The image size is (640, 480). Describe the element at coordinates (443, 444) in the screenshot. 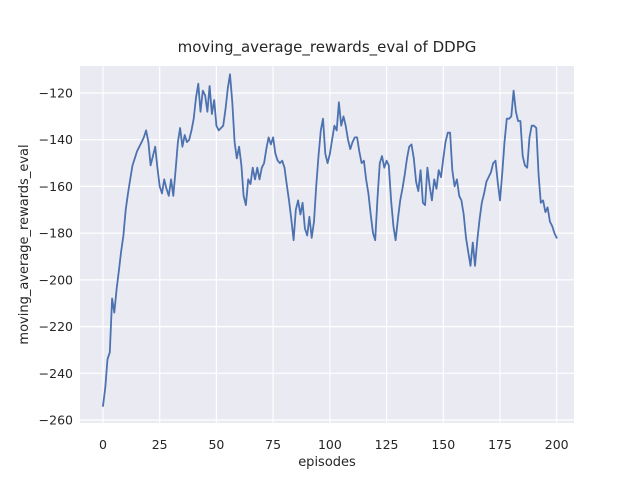

I see `x-tick-label: 150` at that location.